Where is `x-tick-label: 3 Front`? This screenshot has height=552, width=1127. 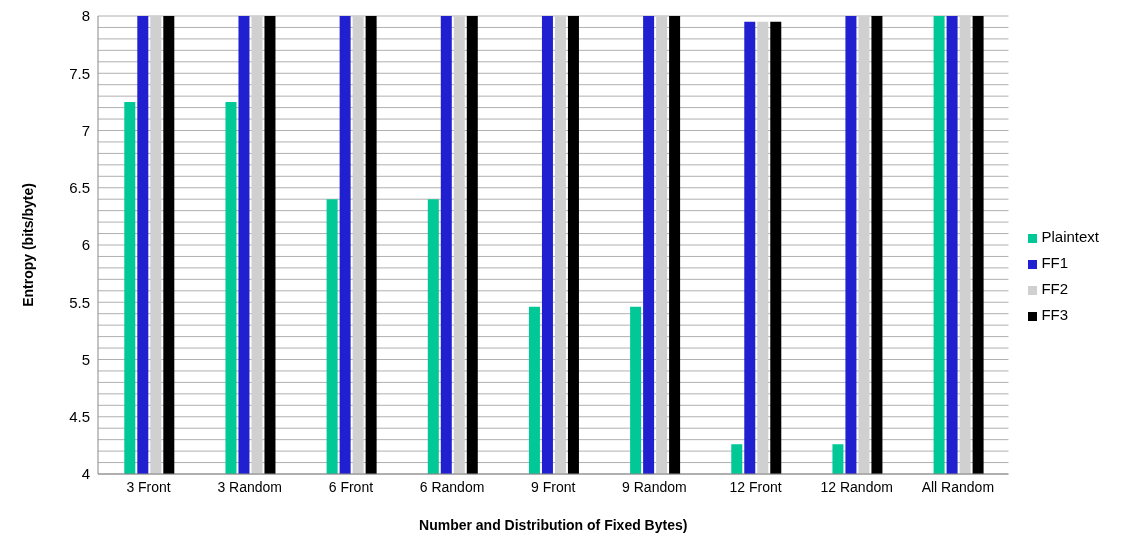
x-tick-label: 3 Front is located at coordinates (148, 486).